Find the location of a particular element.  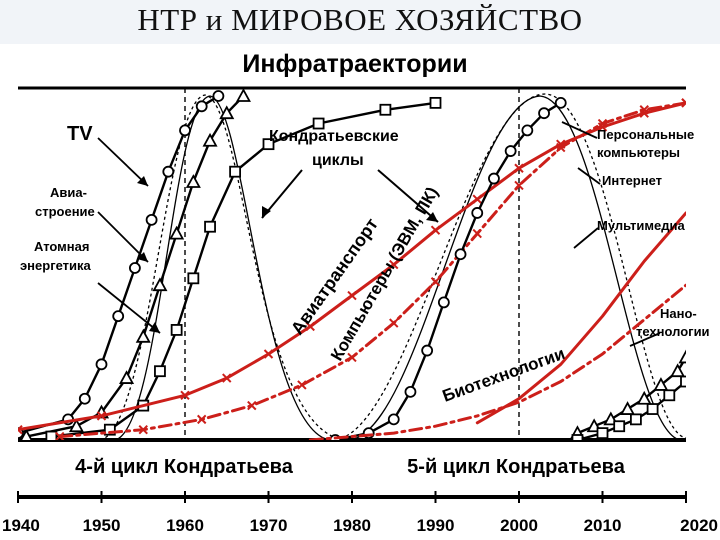

cycle-label-4: 4-й цикл Кондратьева is located at coordinates (184, 467).